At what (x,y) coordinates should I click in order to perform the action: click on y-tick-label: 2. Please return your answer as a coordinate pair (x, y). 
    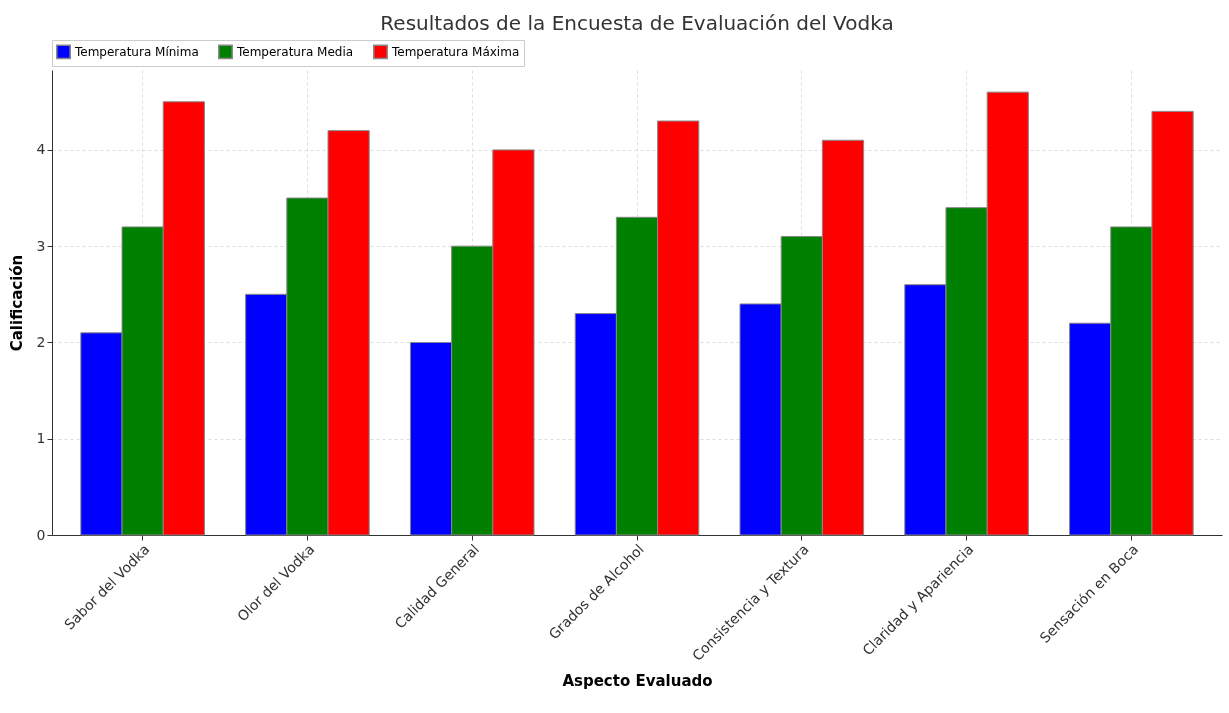
    Looking at the image, I should click on (41, 341).